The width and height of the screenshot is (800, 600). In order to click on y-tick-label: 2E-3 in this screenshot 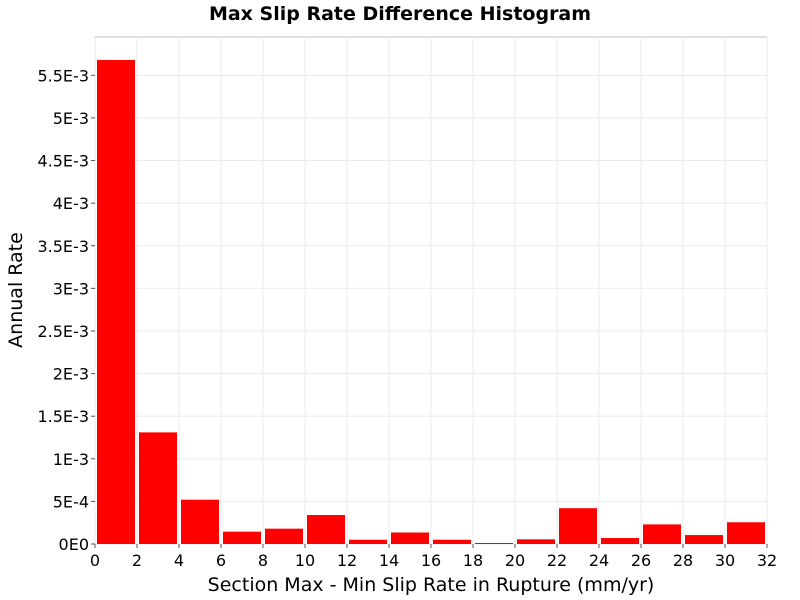, I will do `click(71, 374)`.